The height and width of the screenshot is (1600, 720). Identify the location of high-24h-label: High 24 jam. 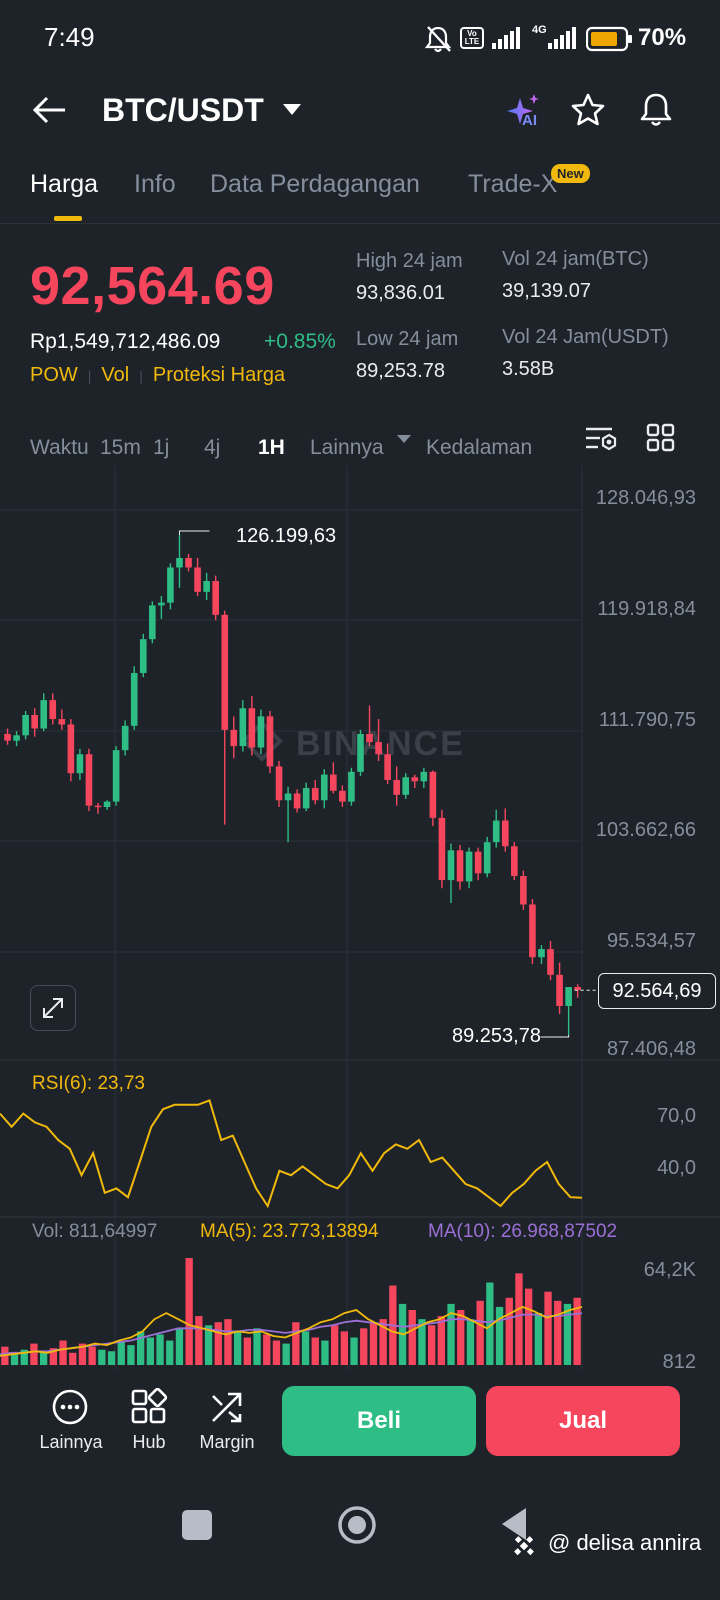
(409, 261).